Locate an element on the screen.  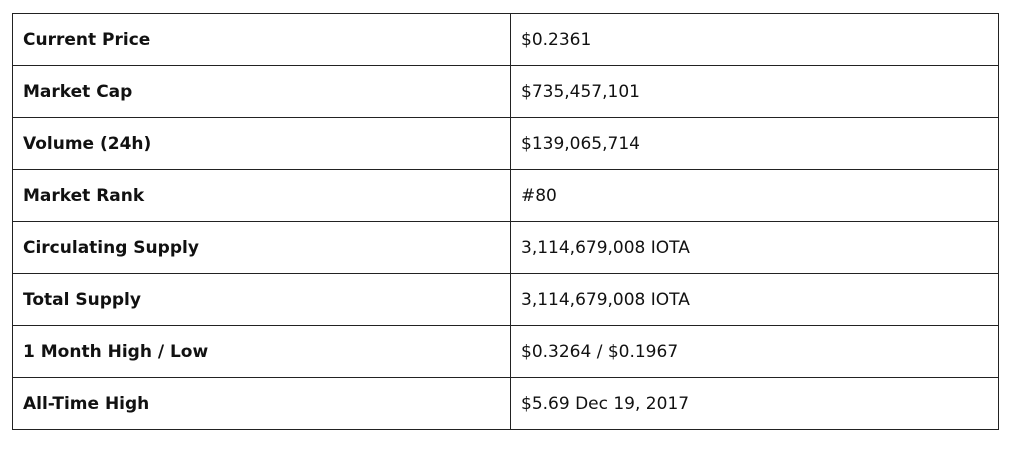
table-row: Total Supply 3,114,679,008 IOTA is located at coordinates (505, 299).